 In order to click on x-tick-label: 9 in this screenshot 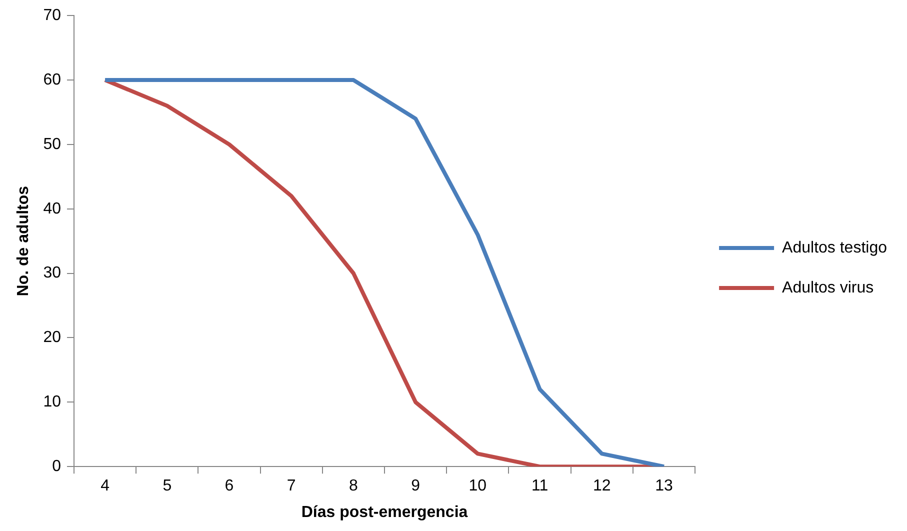, I will do `click(415, 486)`.